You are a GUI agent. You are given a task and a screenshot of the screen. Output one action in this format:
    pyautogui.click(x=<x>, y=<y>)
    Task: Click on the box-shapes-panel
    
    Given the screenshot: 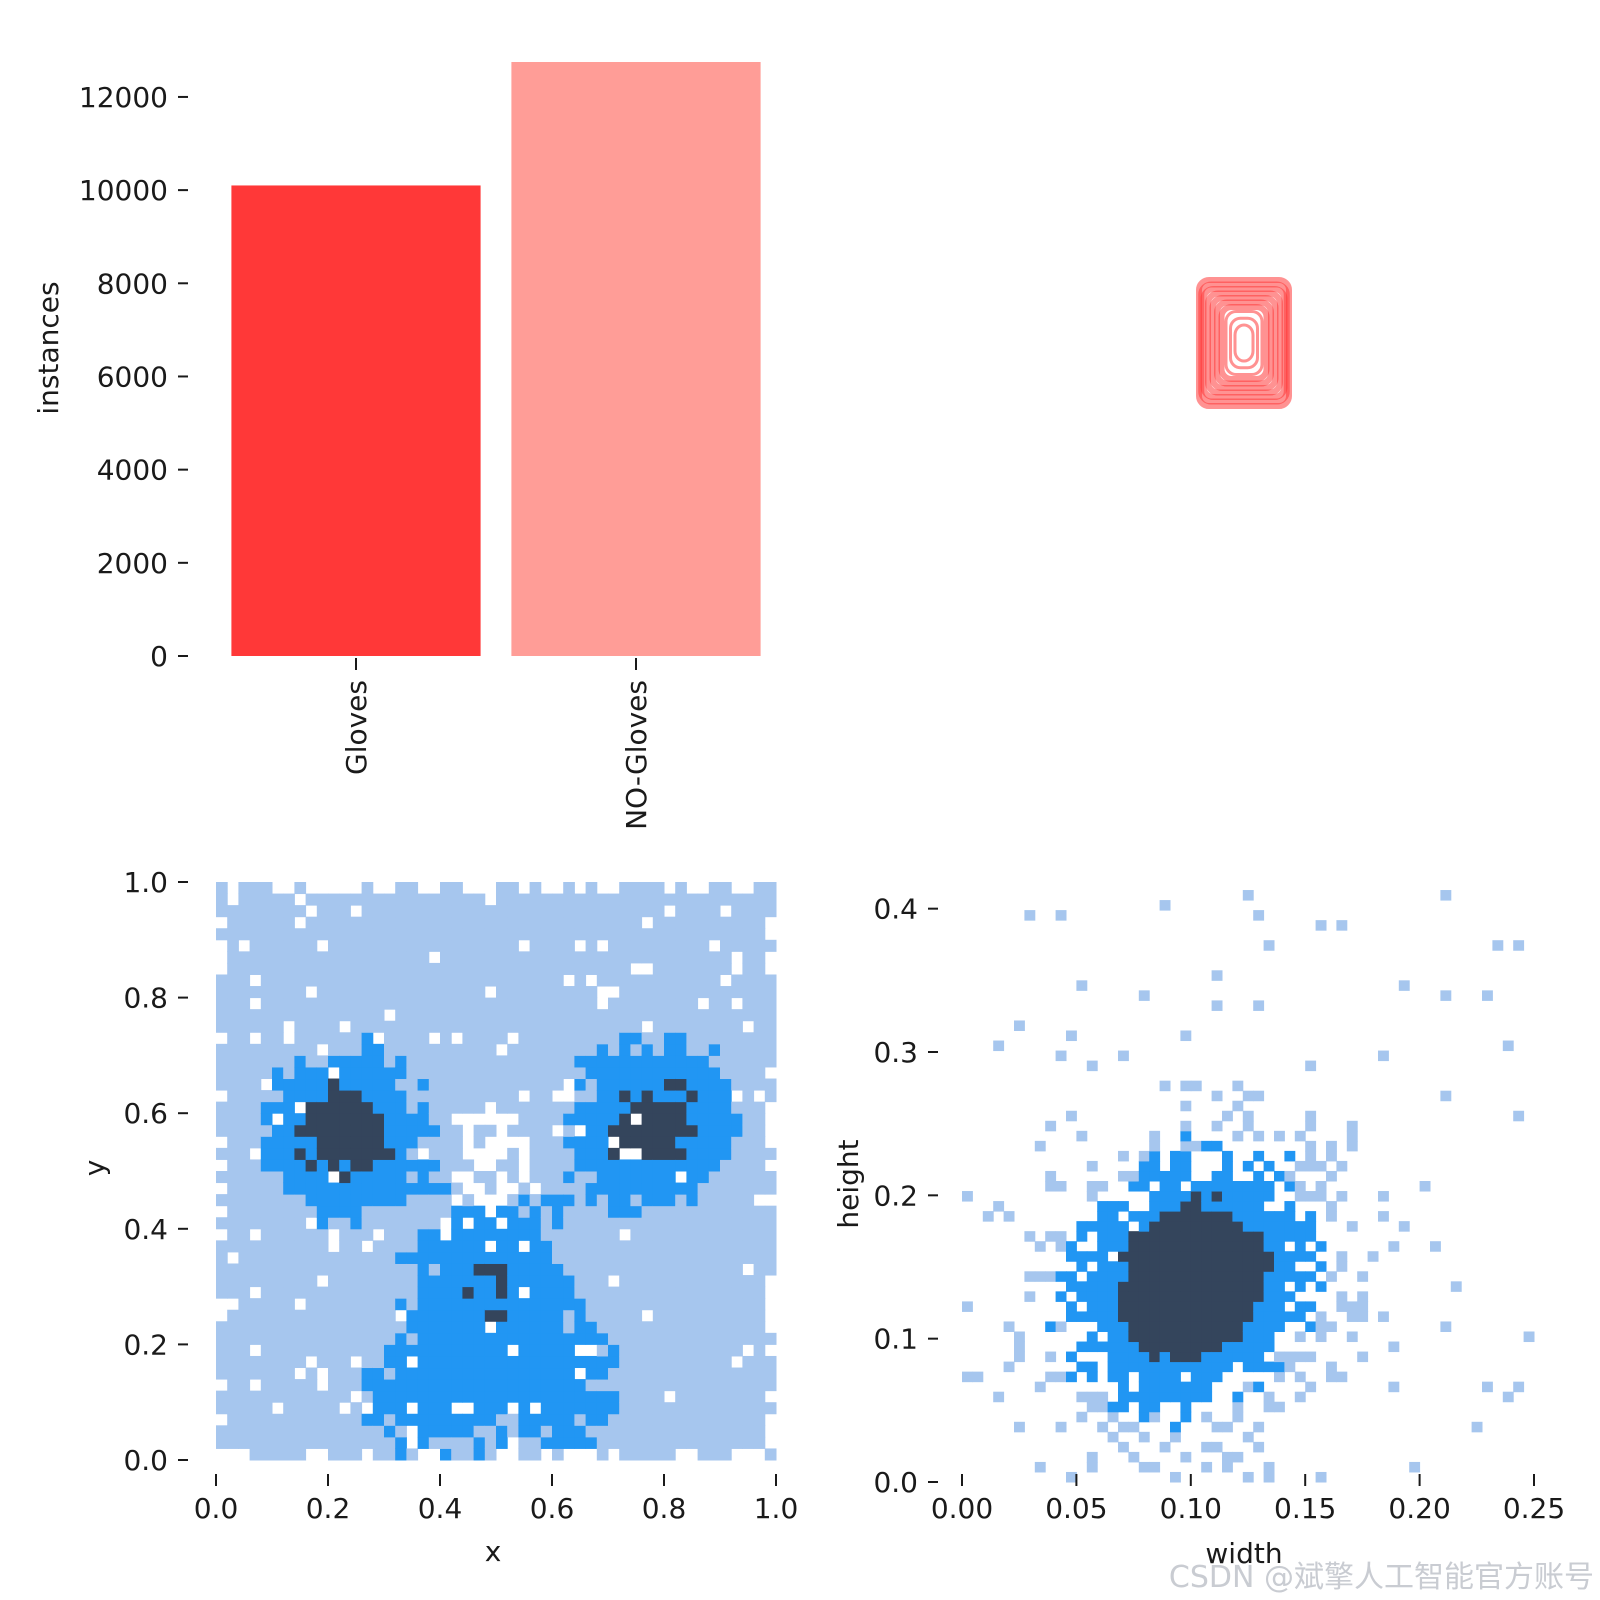 What is the action you would take?
    pyautogui.click(x=1244, y=343)
    